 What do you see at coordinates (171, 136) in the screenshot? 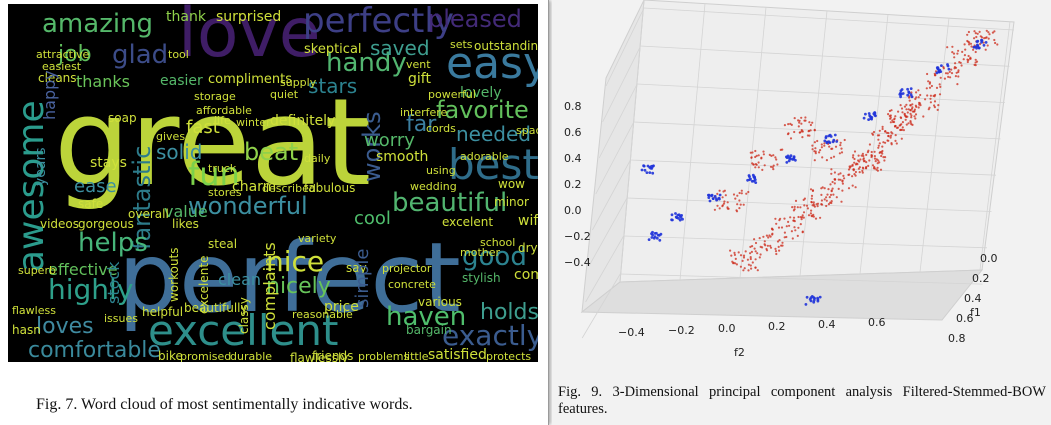
I see `cloud-word: gives` at bounding box center [171, 136].